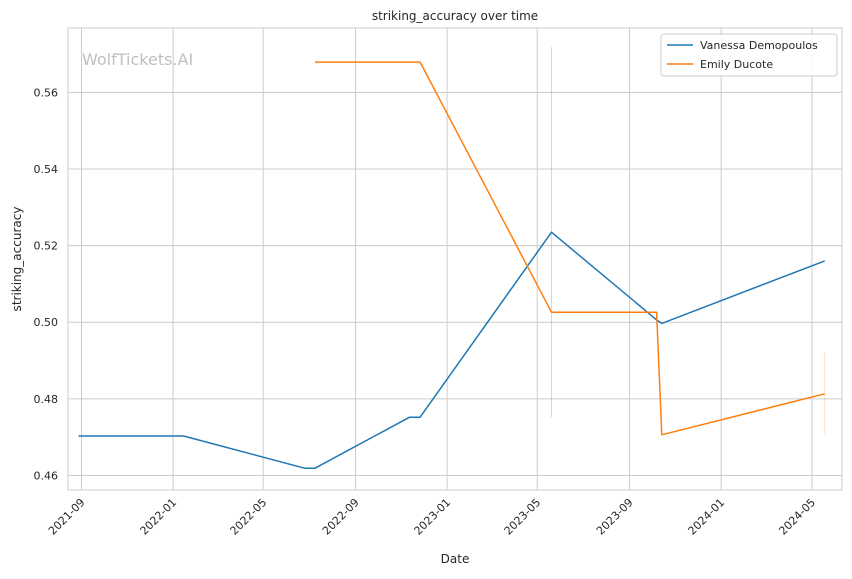 The width and height of the screenshot is (852, 579). I want to click on legend-frame, so click(749, 55).